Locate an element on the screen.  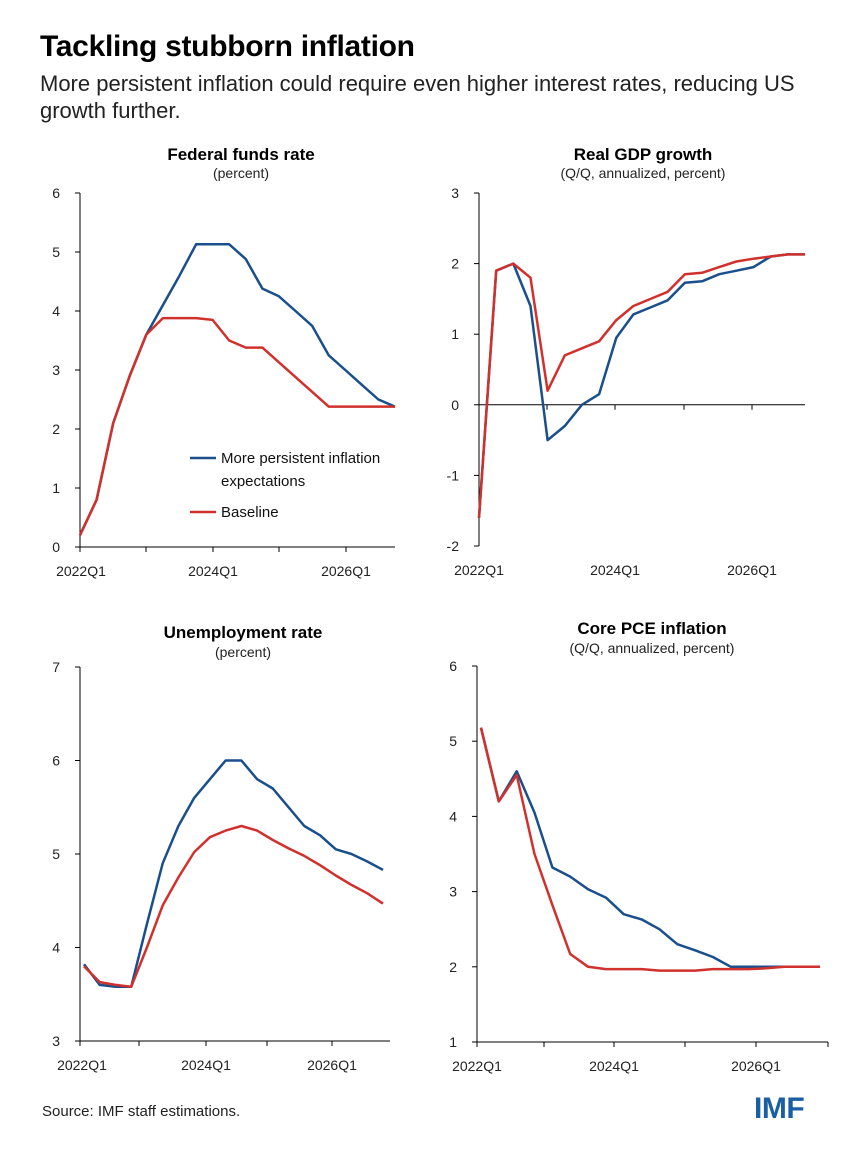
panel-title: Federal funds rate is located at coordinates (240, 154).